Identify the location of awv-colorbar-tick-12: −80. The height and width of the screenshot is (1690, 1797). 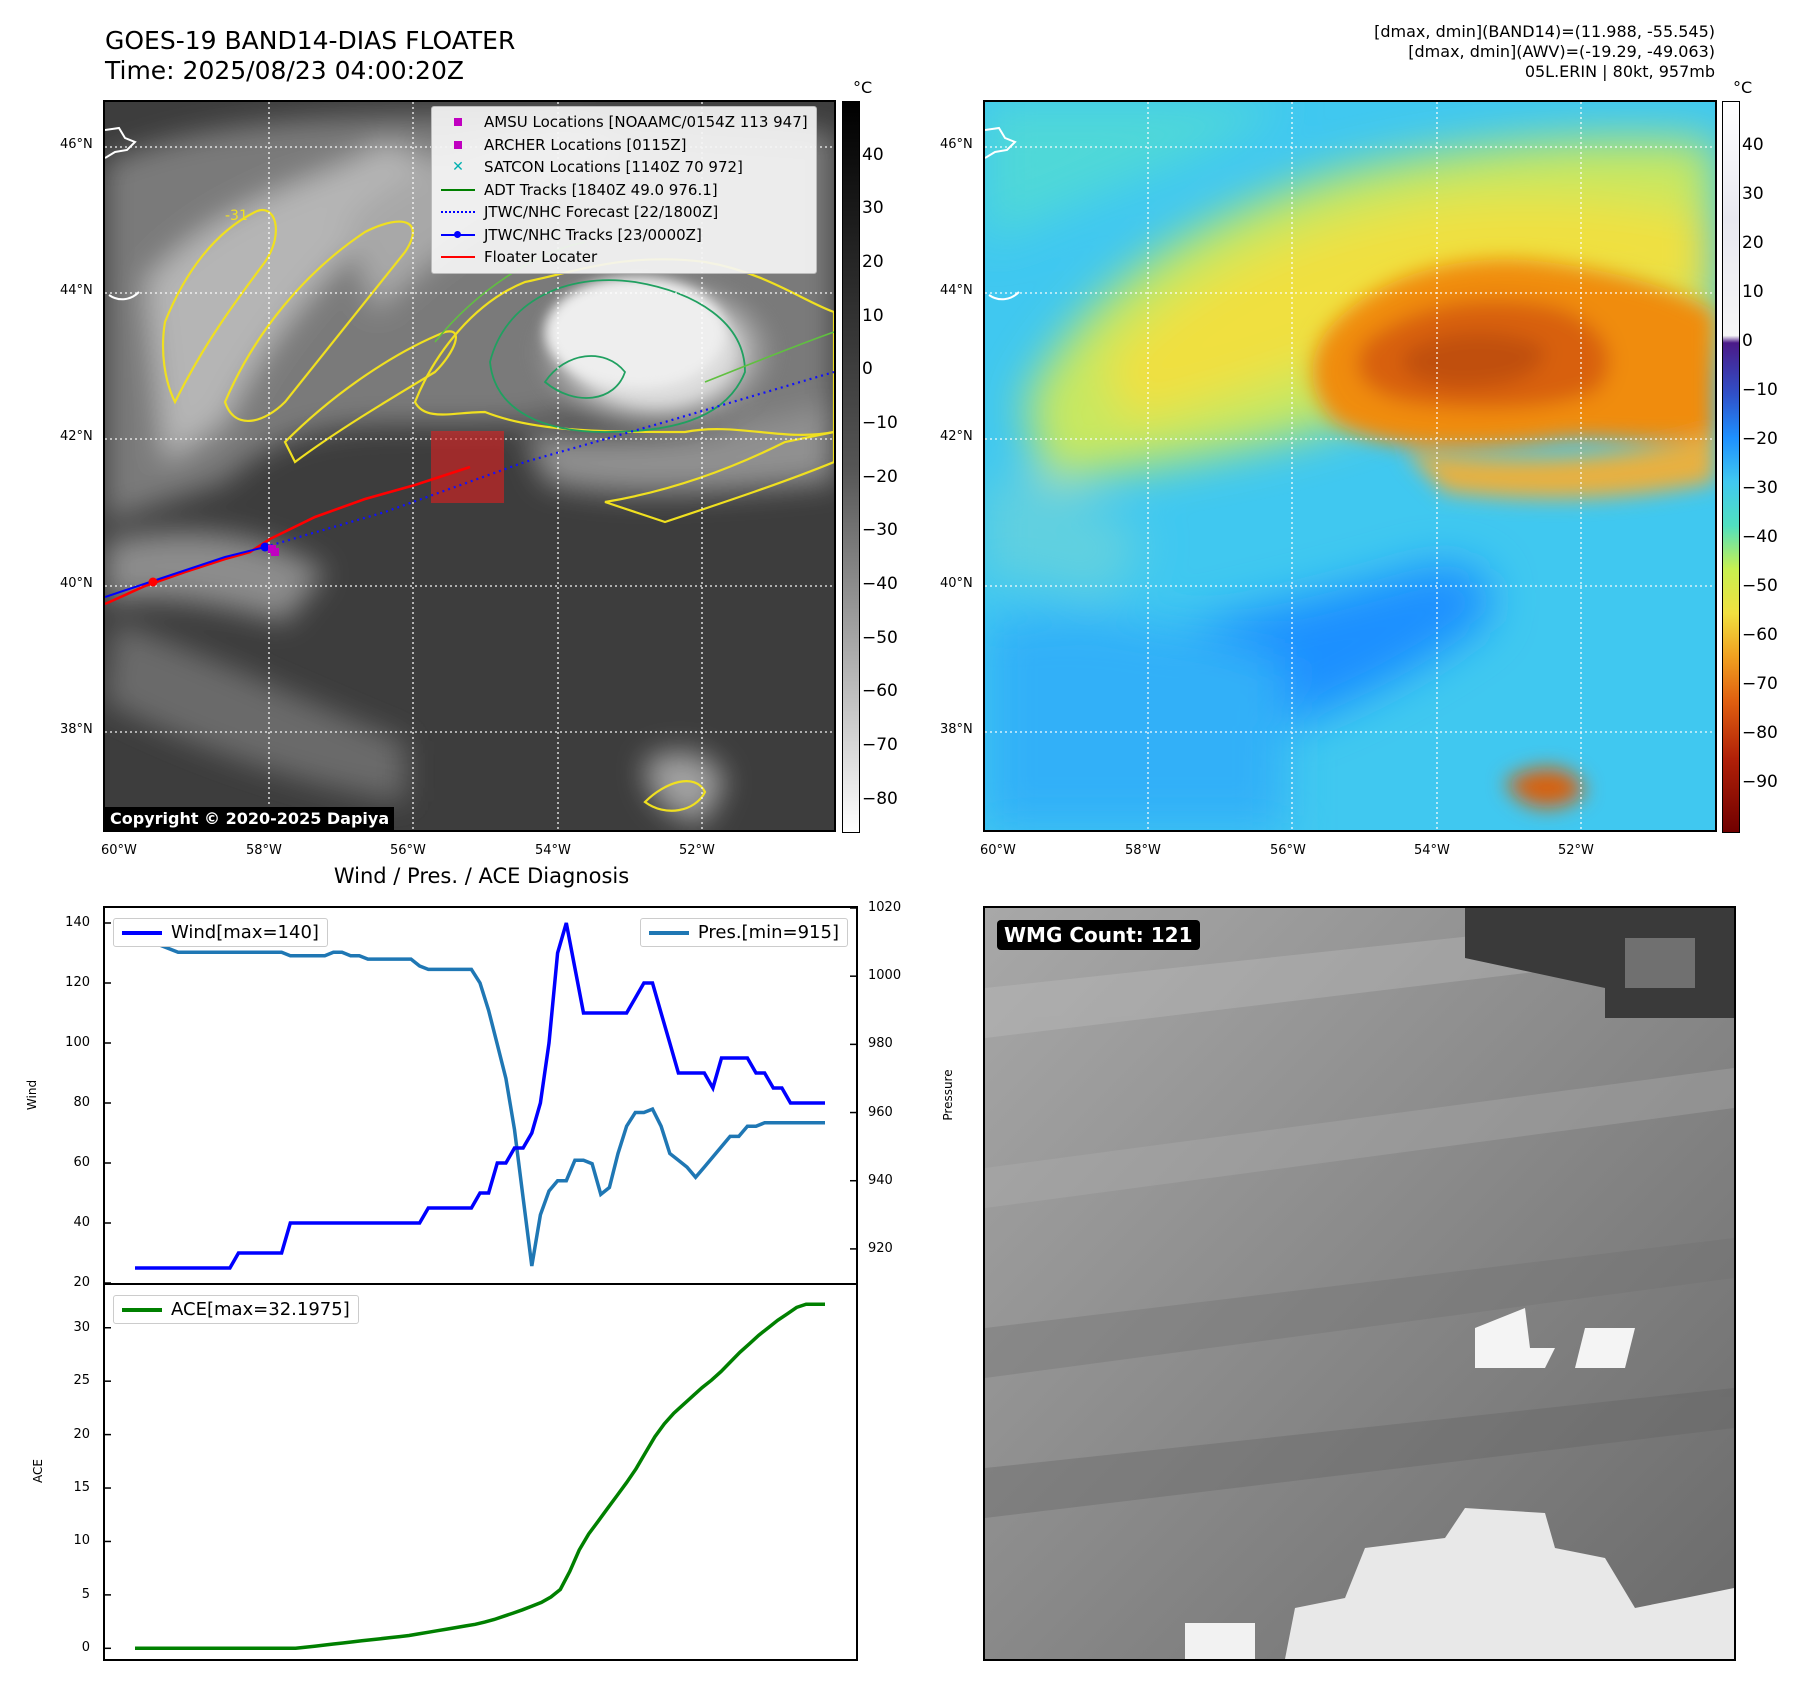
(1760, 733).